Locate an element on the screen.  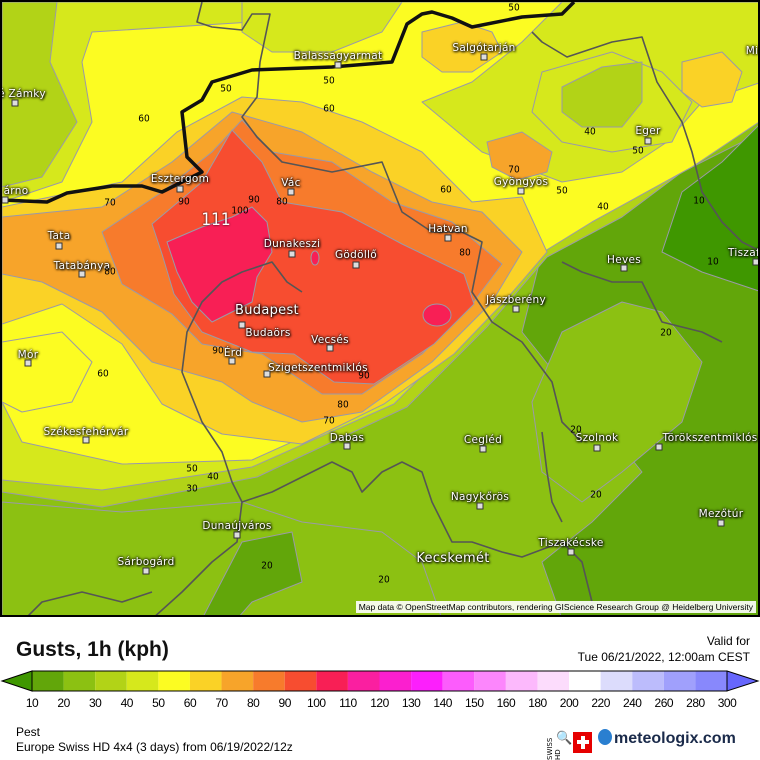
zone-10-20-sw is located at coordinates (253, 573).